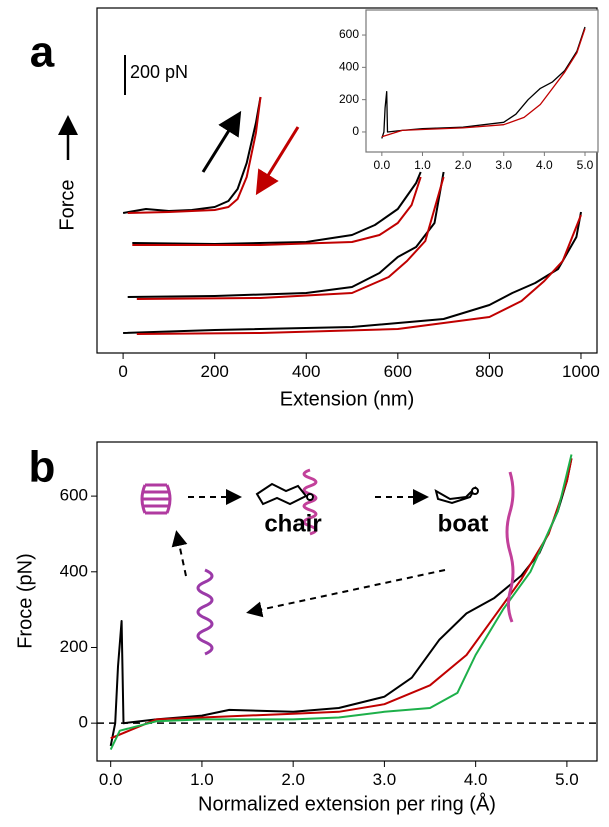 The width and height of the screenshot is (609, 827). What do you see at coordinates (277, 161) in the screenshot?
I see `retract-arrow` at bounding box center [277, 161].